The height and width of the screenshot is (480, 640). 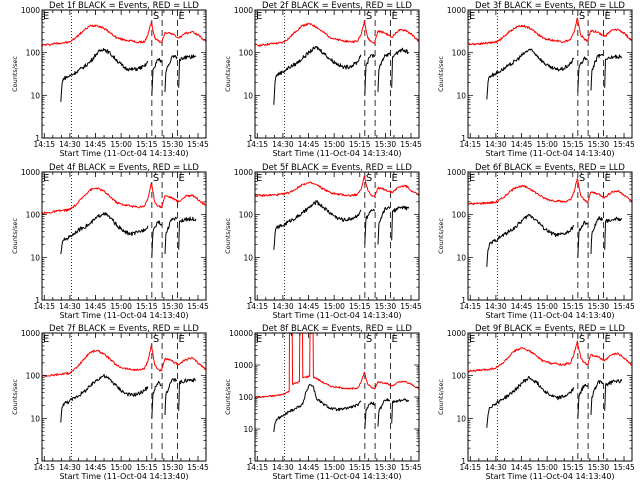 I want to click on panel-title: Det 1f BLACK = Events, RED = LLD, so click(x=124, y=6).